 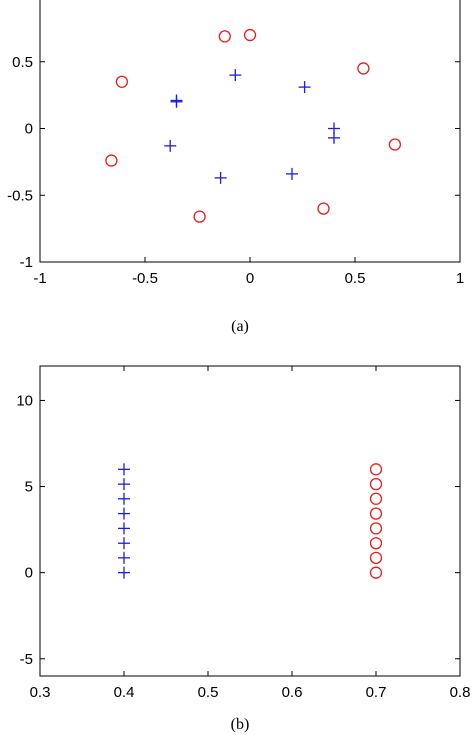 I want to click on x-tick-label: 0.8, so click(x=460, y=692).